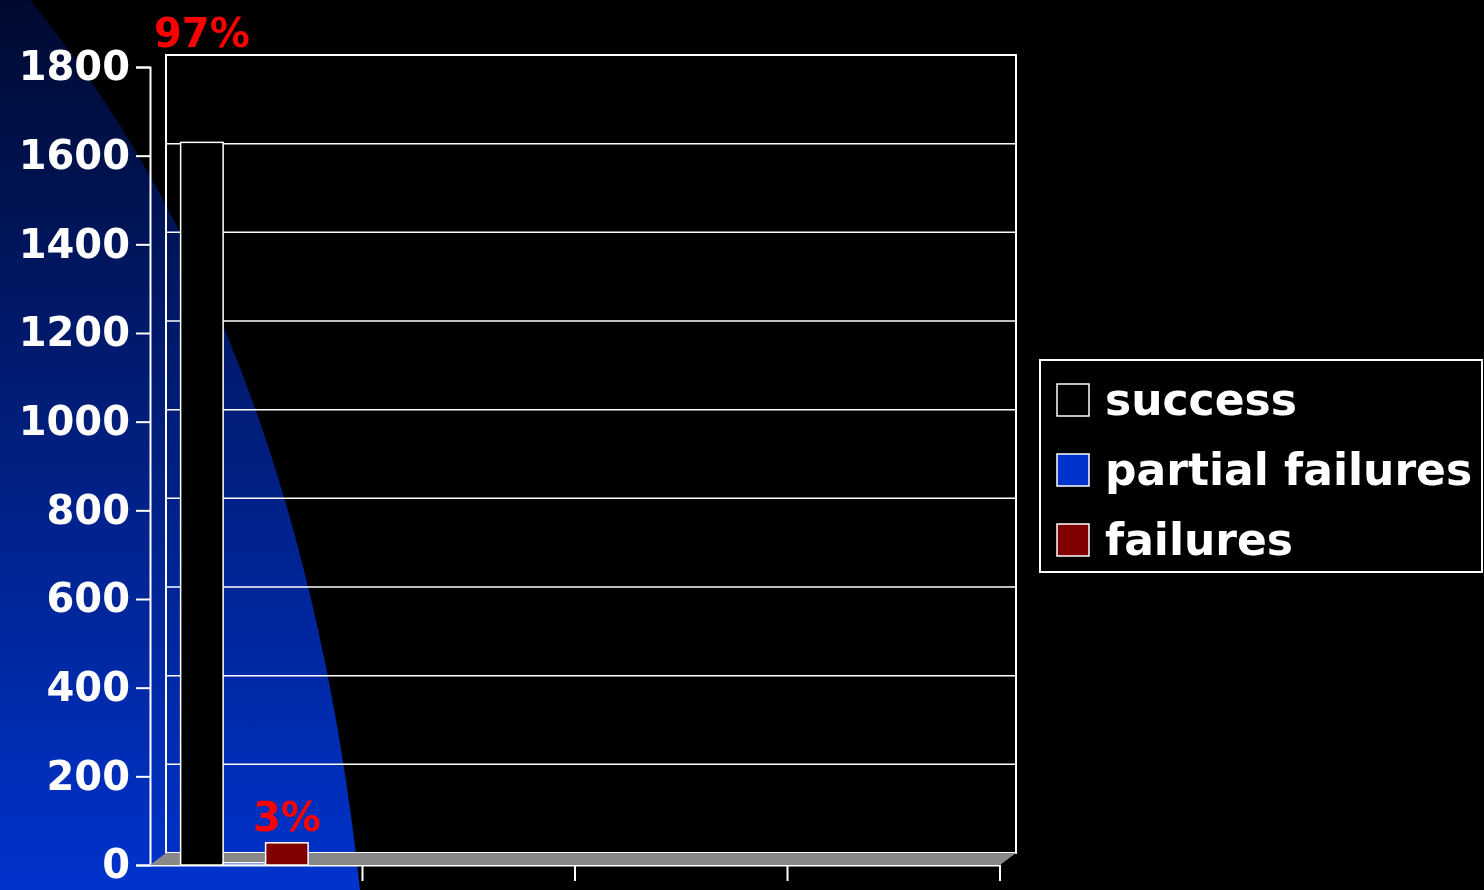  What do you see at coordinates (74, 332) in the screenshot?
I see `y-tick-label: 1200` at bounding box center [74, 332].